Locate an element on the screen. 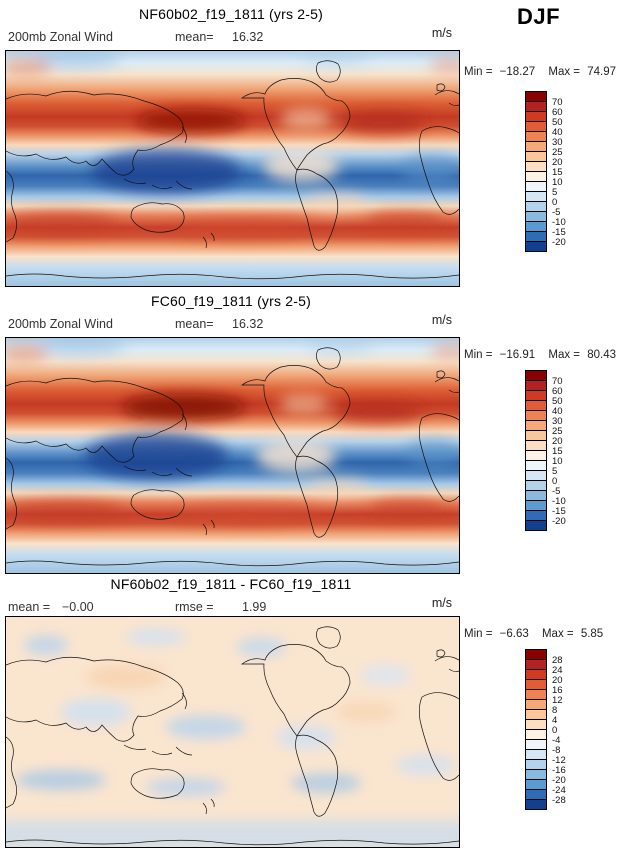 The height and width of the screenshot is (848, 644). colorbar-panel3: 28 24 20 16 12 8 4 0 -4 -8 -12 -16 -20 -24 -28 is located at coordinates (545, 729).